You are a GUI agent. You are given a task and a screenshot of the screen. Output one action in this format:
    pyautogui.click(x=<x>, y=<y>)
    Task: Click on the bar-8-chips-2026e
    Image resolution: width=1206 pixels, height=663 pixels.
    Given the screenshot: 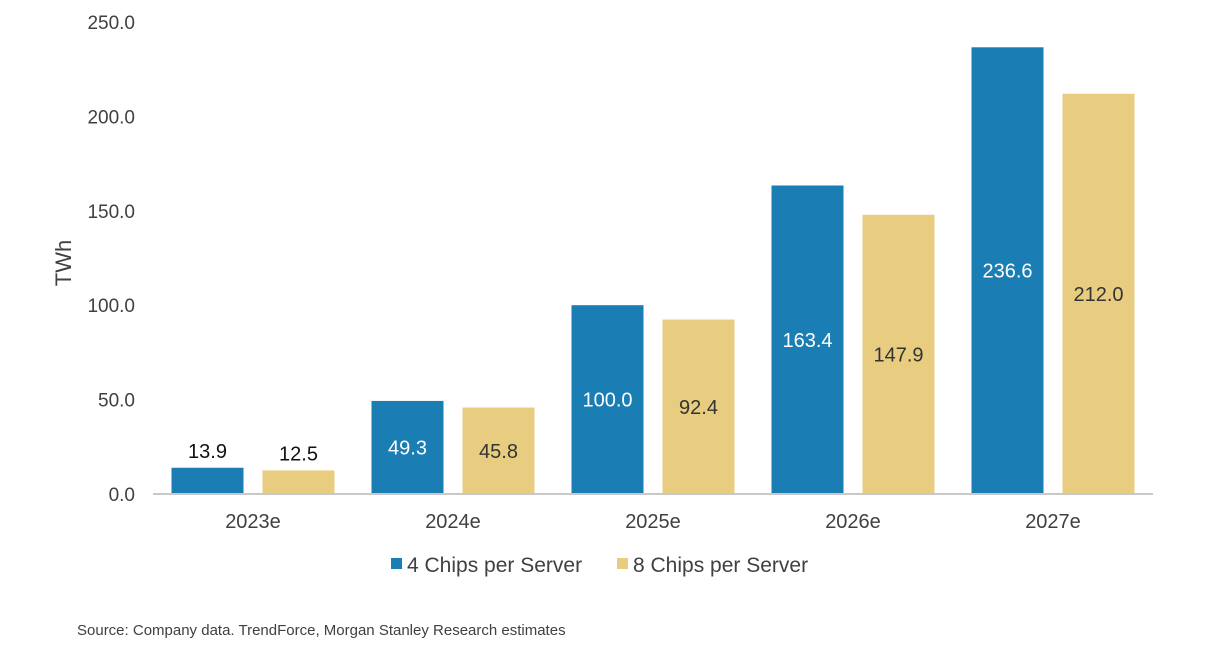 What is the action you would take?
    pyautogui.click(x=898, y=354)
    